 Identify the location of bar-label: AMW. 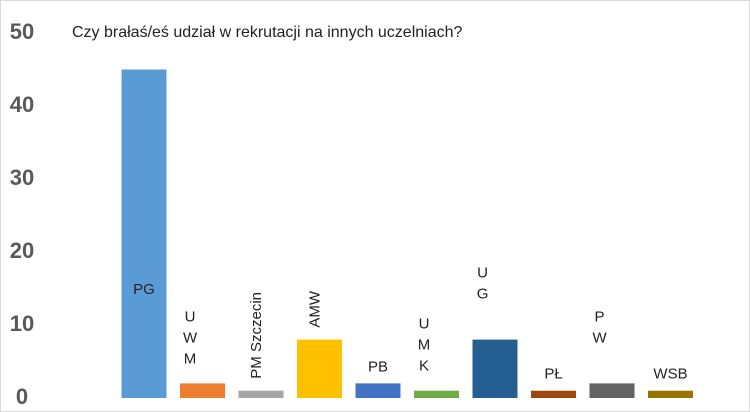
(314, 309).